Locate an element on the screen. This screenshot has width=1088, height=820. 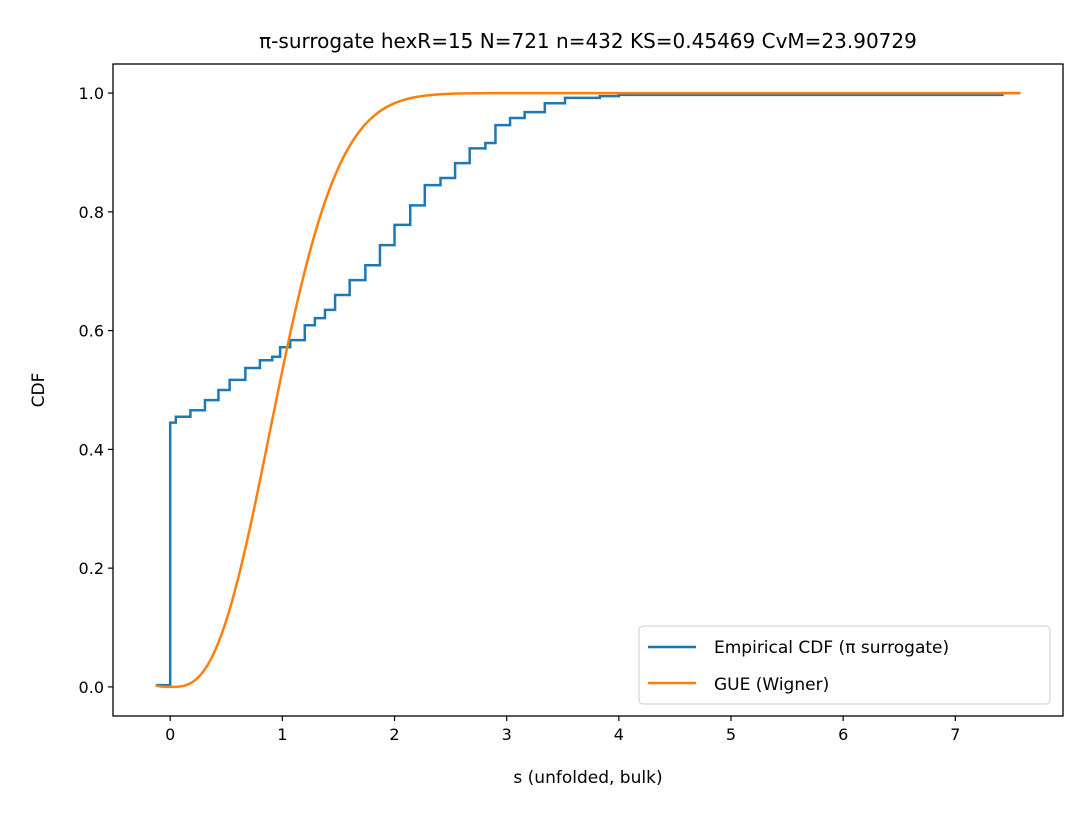
y-axis: 0.0 0.2 0.4 0.6 0.8 1.0 is located at coordinates (96, 390).